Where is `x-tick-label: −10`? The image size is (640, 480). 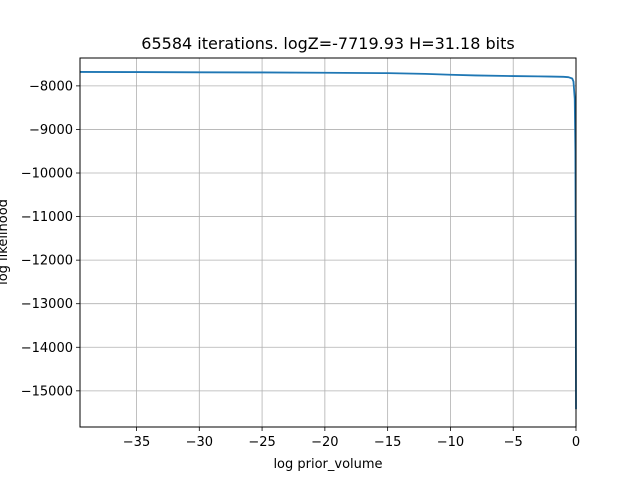 x-tick-label: −10 is located at coordinates (450, 442).